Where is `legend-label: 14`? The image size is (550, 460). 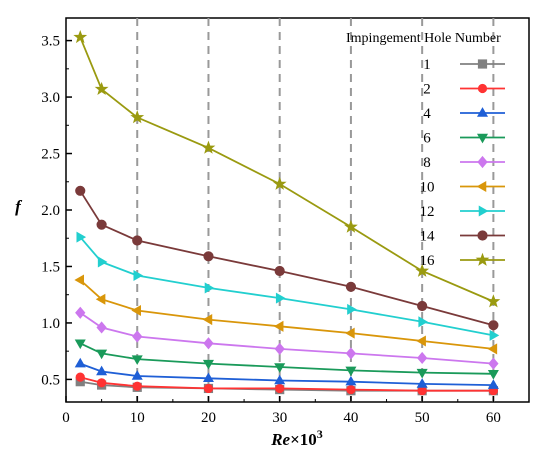
legend-label: 14 is located at coordinates (428, 237).